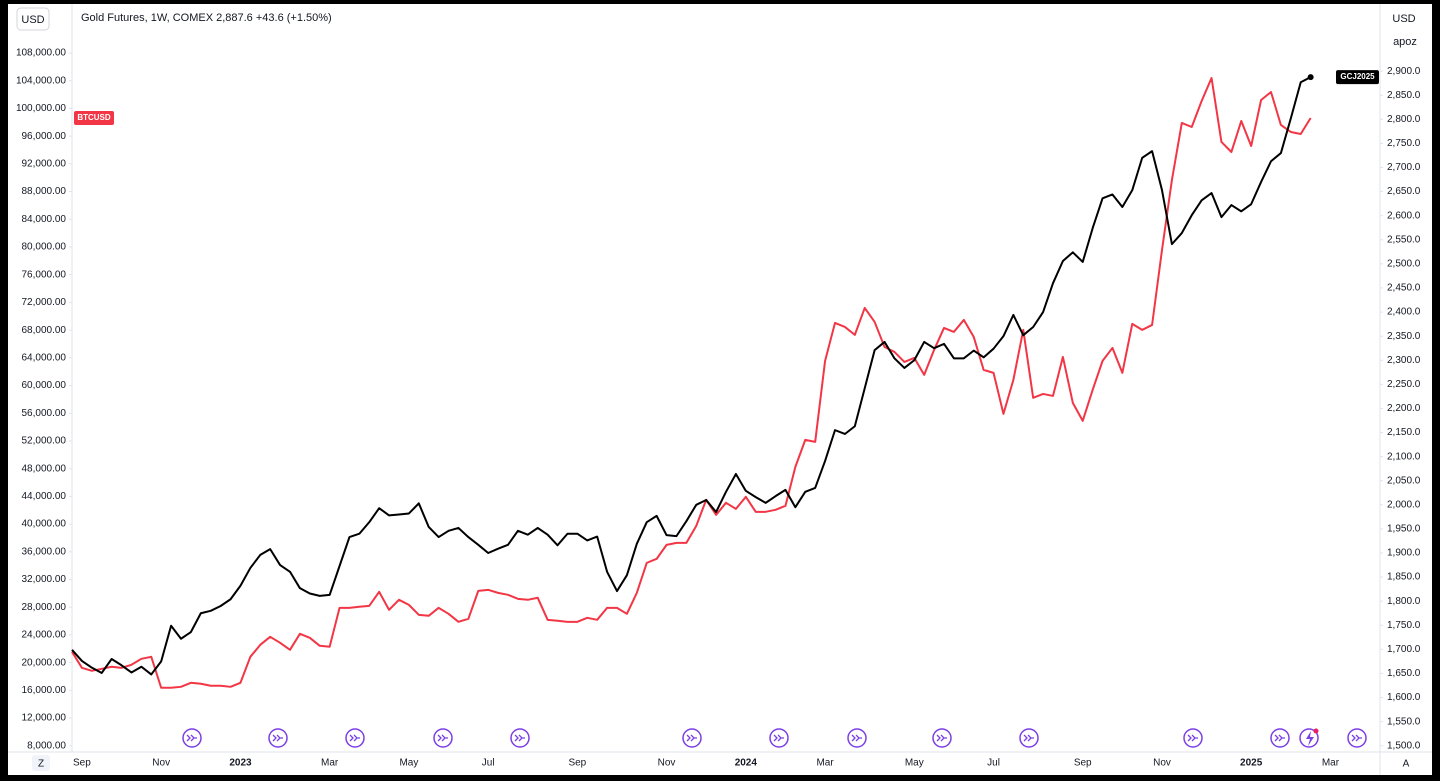 The image size is (1440, 781). I want to click on y2-tick-label: 2,000.0, so click(1404, 504).